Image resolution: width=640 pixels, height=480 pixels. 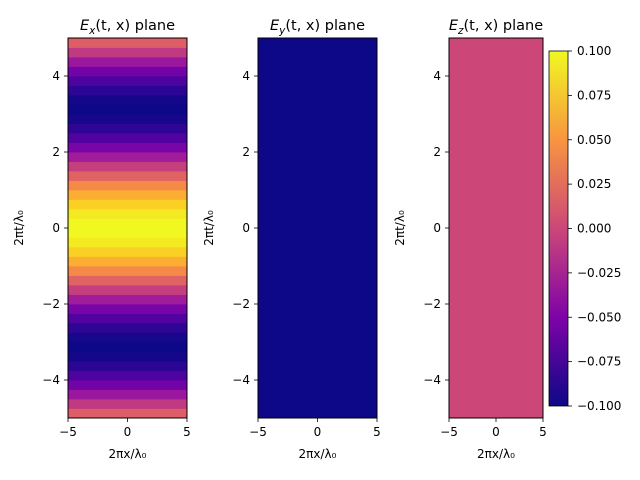 I want to click on colorbar-tick-label: −0.075, so click(x=599, y=362).